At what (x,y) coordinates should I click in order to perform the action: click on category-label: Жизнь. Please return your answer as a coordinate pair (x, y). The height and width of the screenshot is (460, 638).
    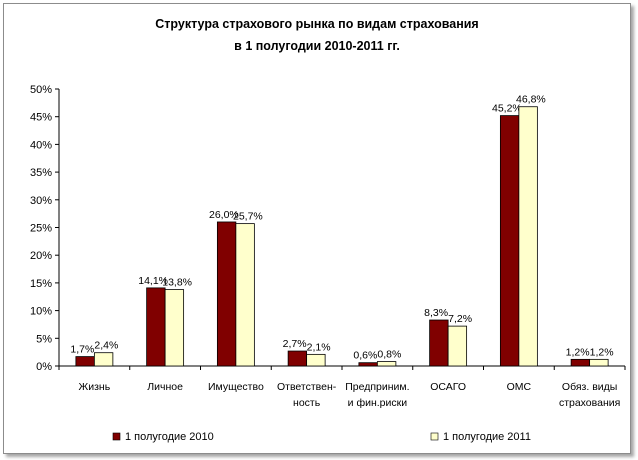
    Looking at the image, I should click on (95, 387).